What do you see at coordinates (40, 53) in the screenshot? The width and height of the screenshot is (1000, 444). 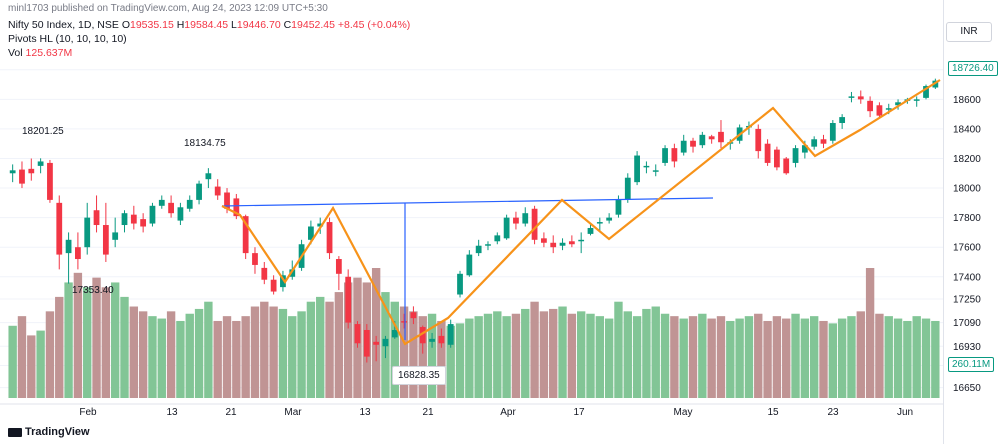 I see `volume-indicator-label: Vol 125.637M` at bounding box center [40, 53].